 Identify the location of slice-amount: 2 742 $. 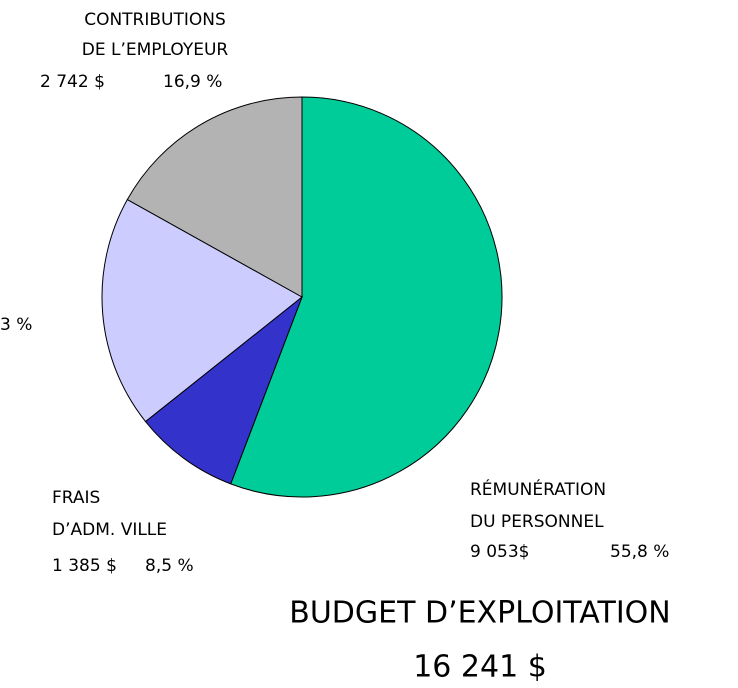
(72, 82).